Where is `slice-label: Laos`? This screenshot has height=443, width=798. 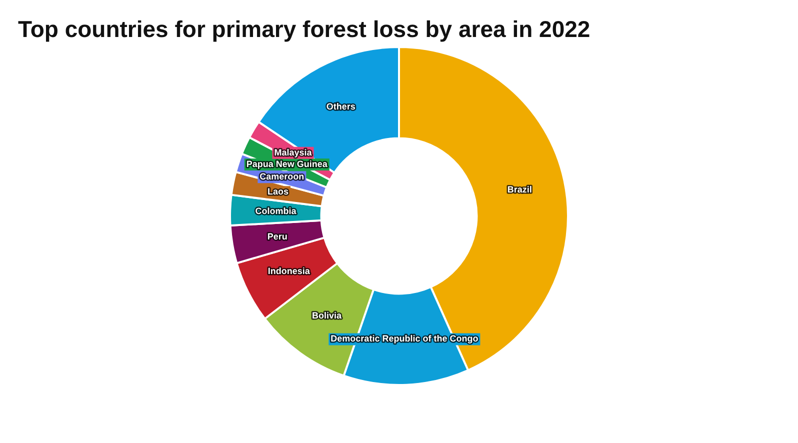 slice-label: Laos is located at coordinates (277, 191).